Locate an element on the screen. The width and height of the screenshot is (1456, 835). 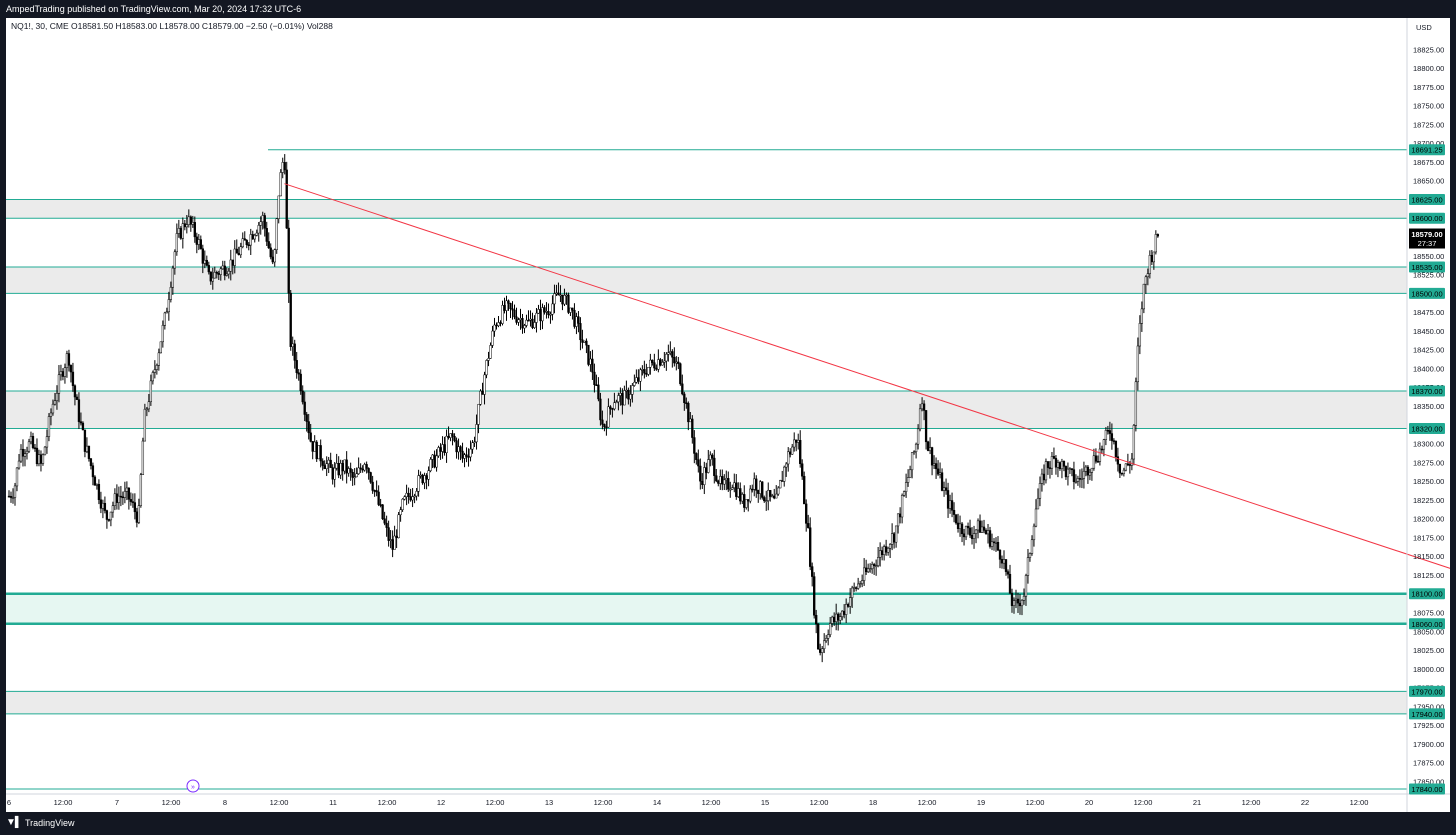
y-tick-label: 18425.00 is located at coordinates (1428, 350).